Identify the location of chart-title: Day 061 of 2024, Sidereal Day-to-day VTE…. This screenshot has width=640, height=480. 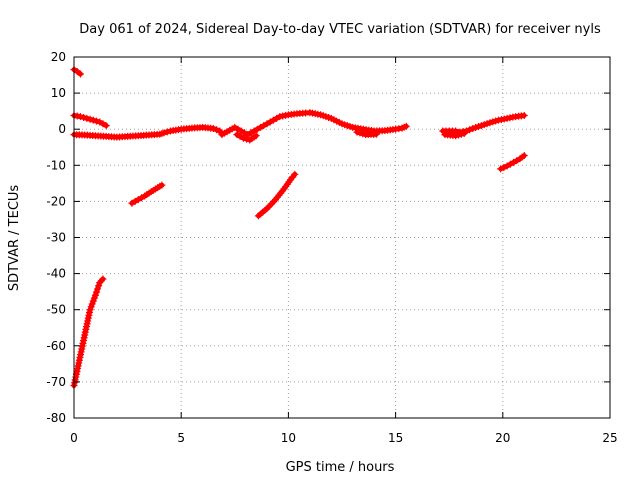
(340, 29).